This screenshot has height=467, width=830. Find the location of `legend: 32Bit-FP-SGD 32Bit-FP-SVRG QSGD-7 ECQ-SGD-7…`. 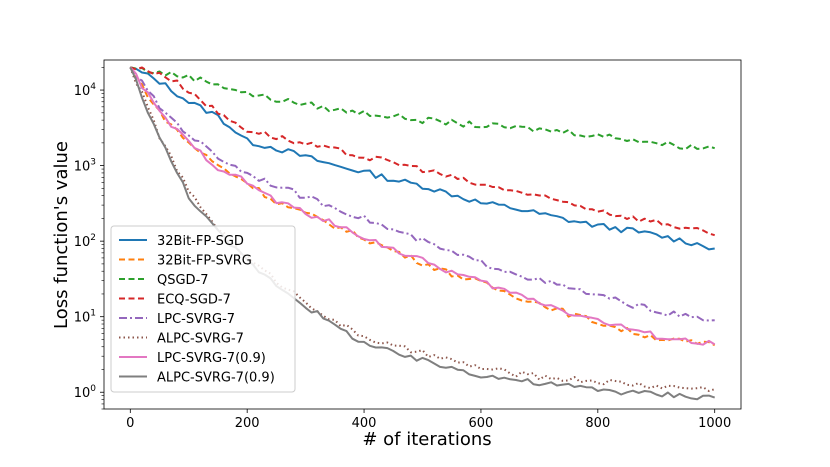

legend: 32Bit-FP-SGD 32Bit-FP-SVRG QSGD-7 ECQ-SGD-7… is located at coordinates (203, 309).